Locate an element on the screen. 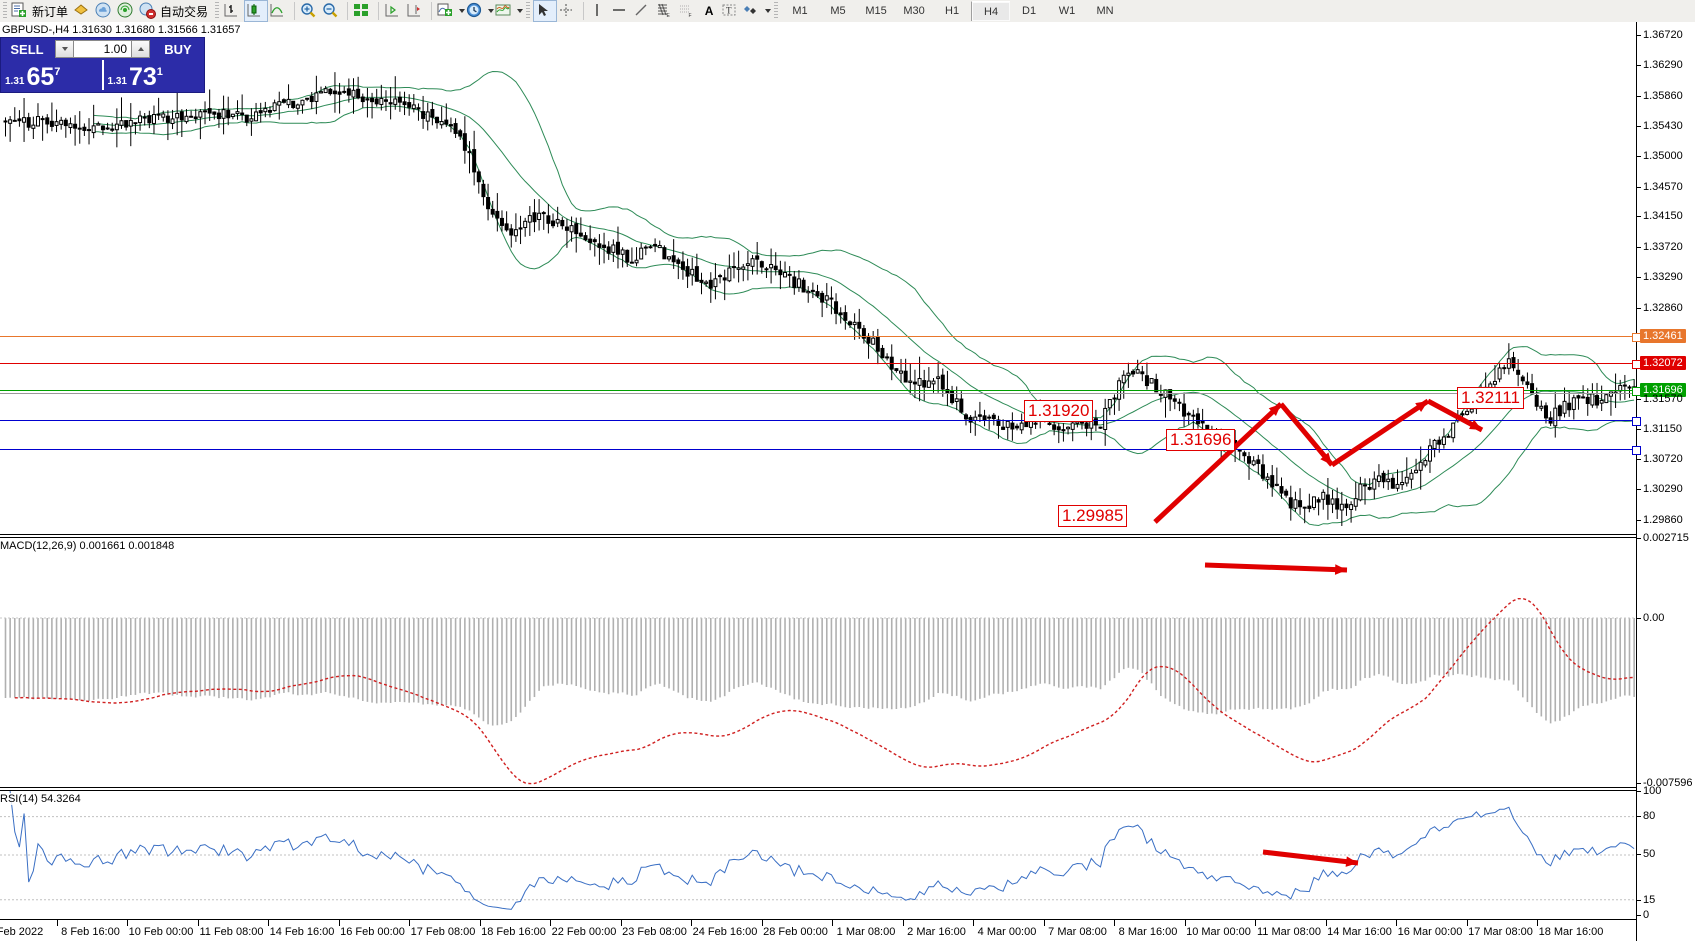  zoom-out-icon is located at coordinates (332, 11).